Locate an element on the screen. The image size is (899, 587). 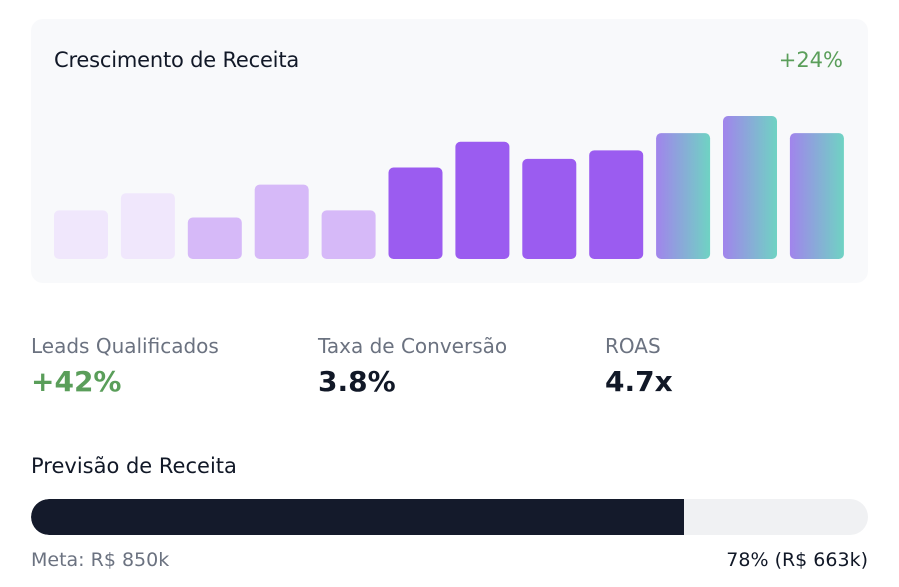
metric-roas: ROAS 4.7x is located at coordinates (639, 366).